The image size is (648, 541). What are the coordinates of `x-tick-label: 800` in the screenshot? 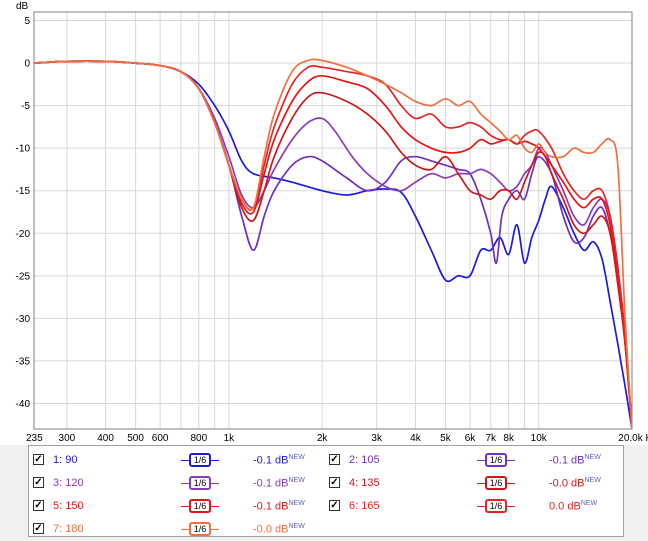 It's located at (199, 438).